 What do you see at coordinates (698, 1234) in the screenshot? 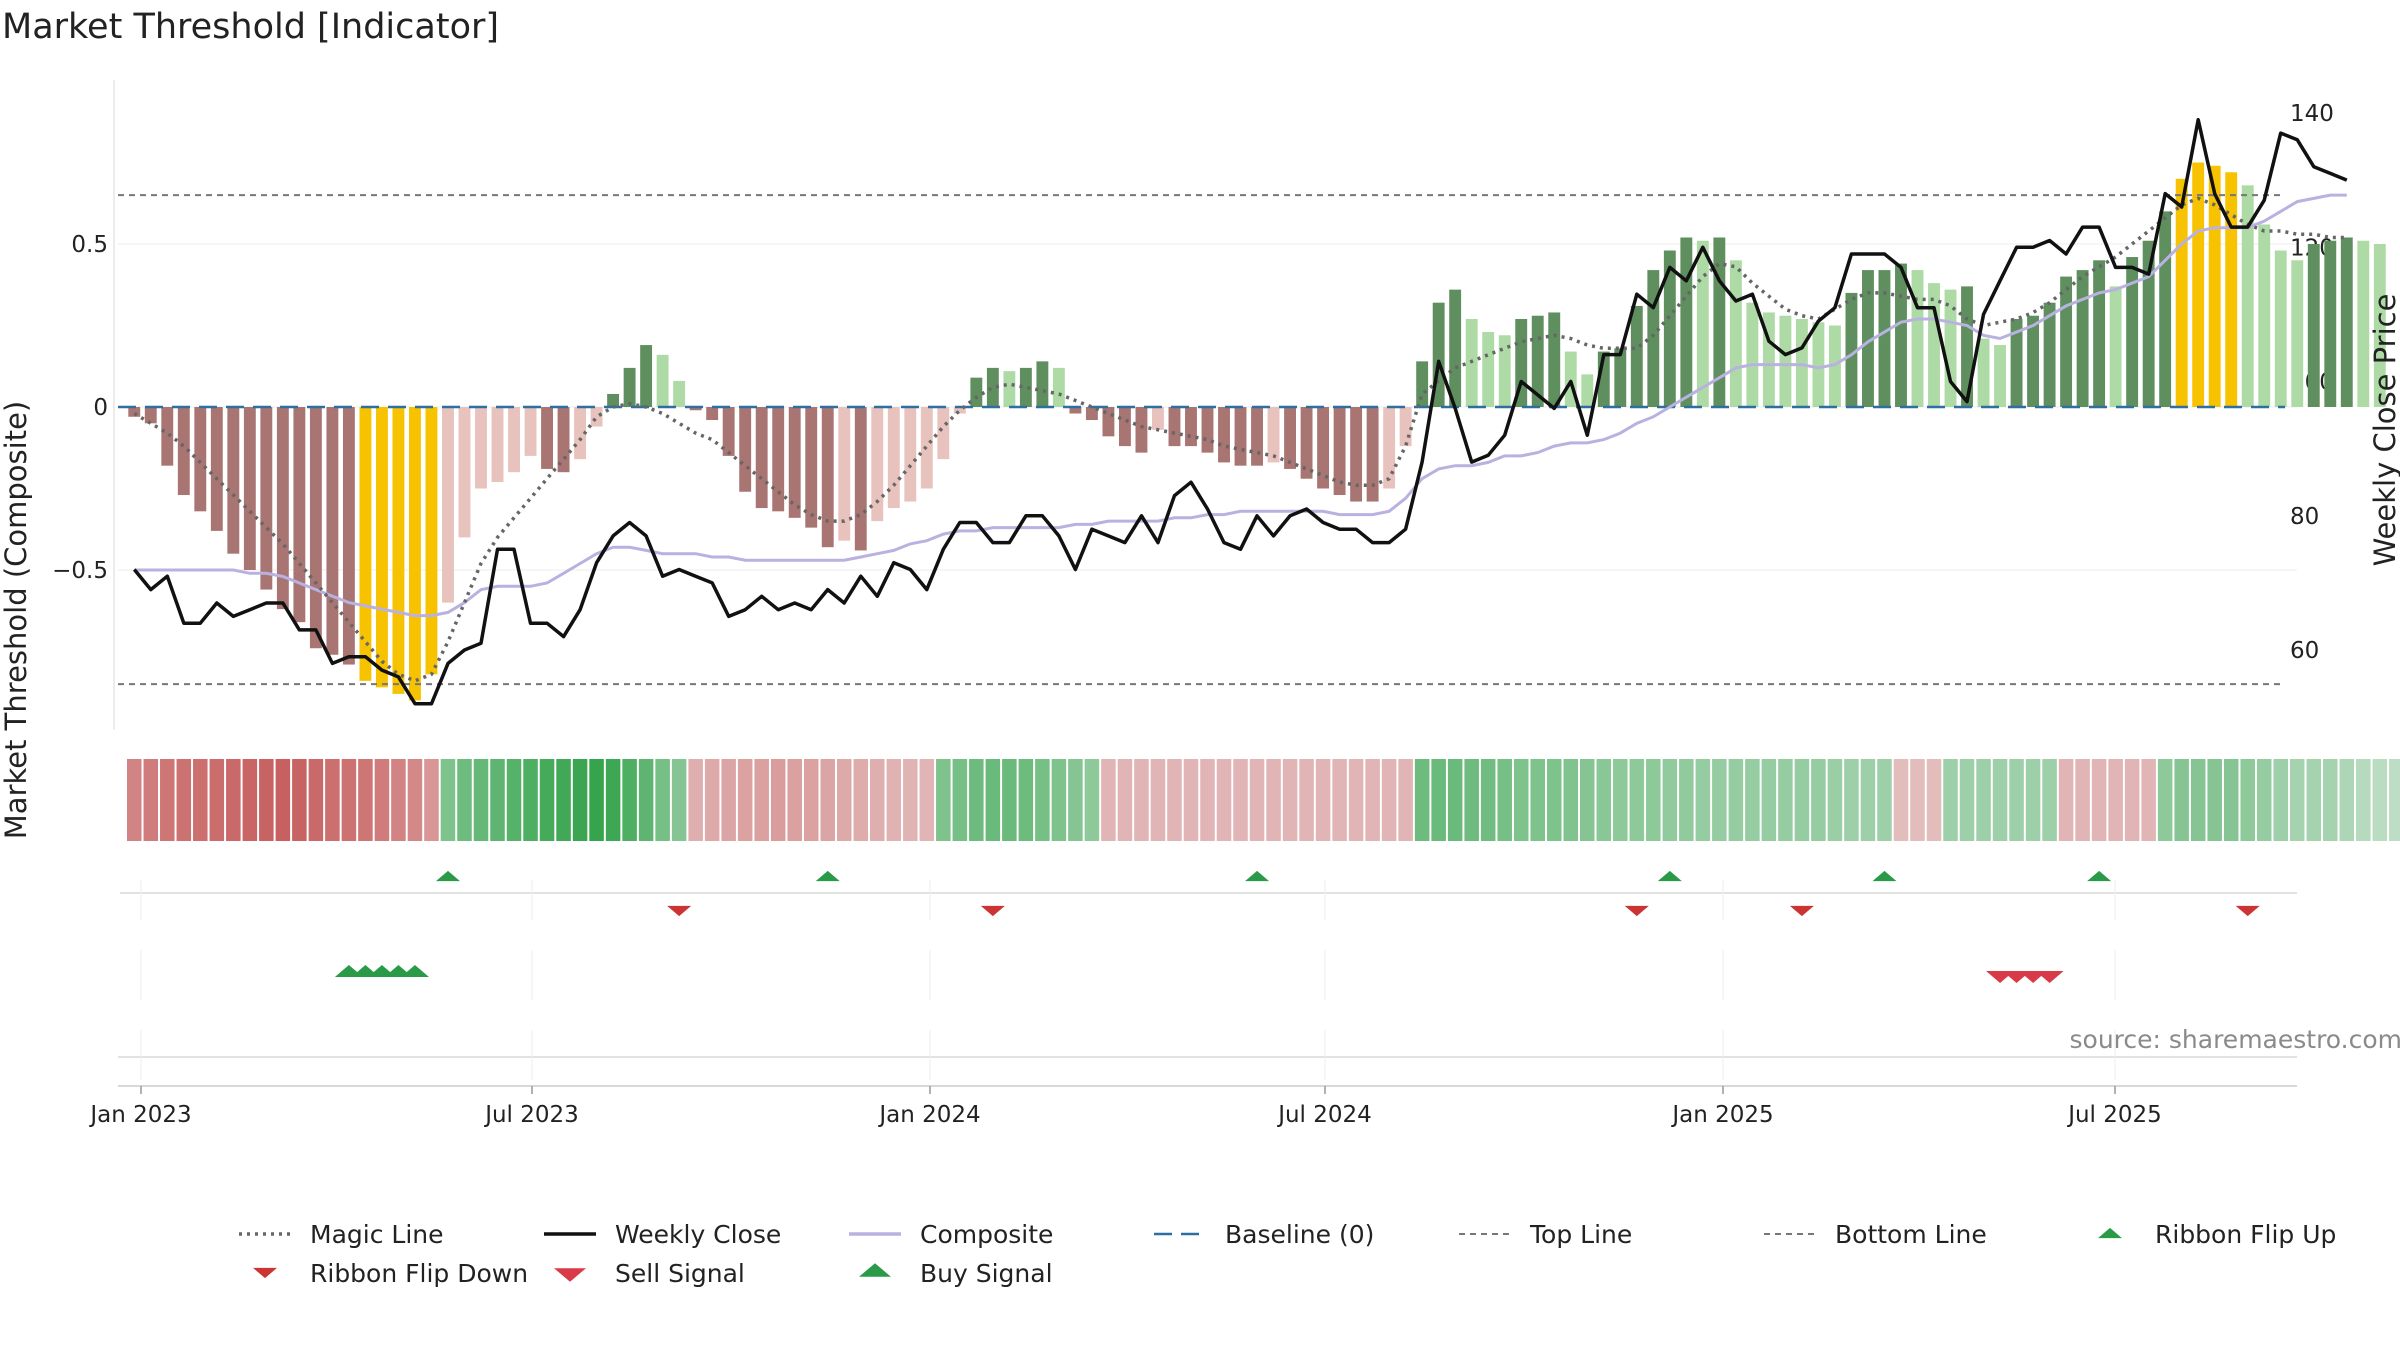
I see `legend-label: Weekly Close` at bounding box center [698, 1234].